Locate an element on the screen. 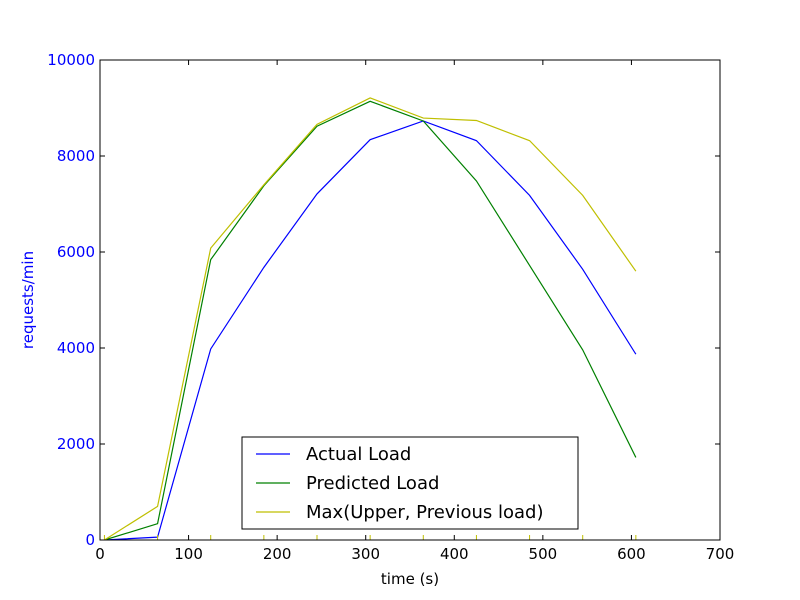 The image size is (800, 600). y-tick-label: 2000 is located at coordinates (76, 444).